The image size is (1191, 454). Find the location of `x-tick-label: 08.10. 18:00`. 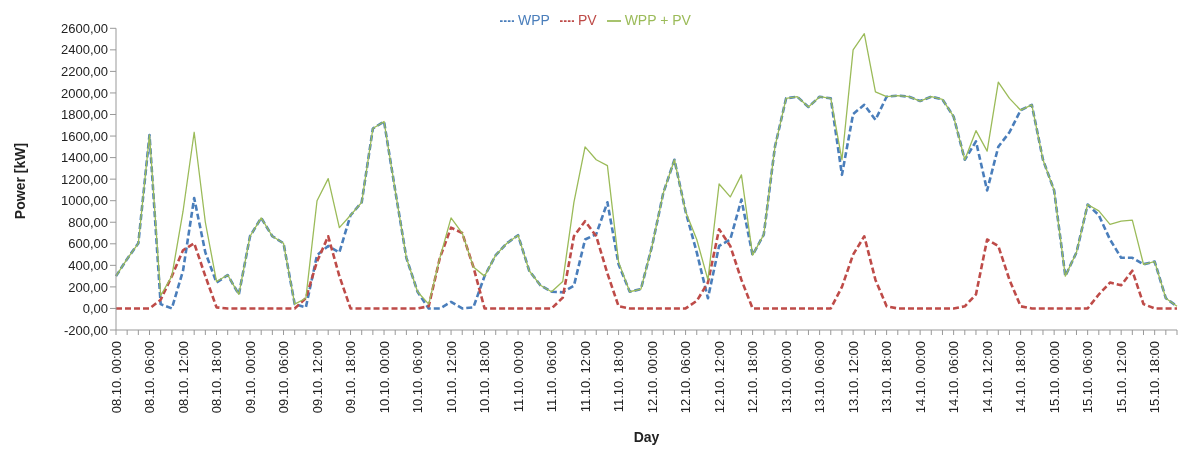

x-tick-label: 08.10. 18:00 is located at coordinates (217, 377).